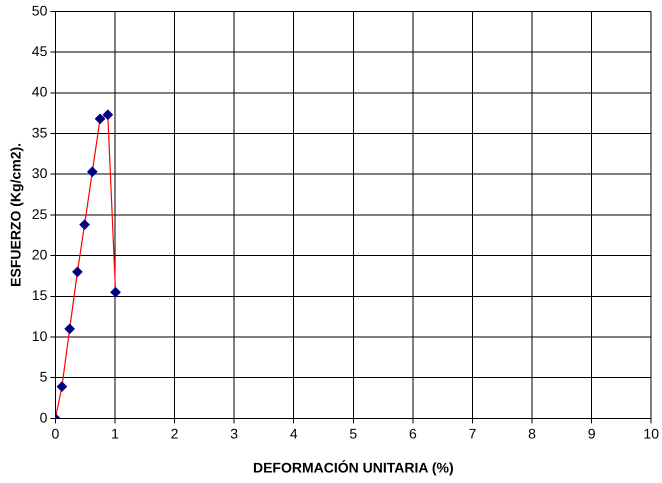  Describe the element at coordinates (40, 173) in the screenshot. I see `y-tick-label: 30` at that location.